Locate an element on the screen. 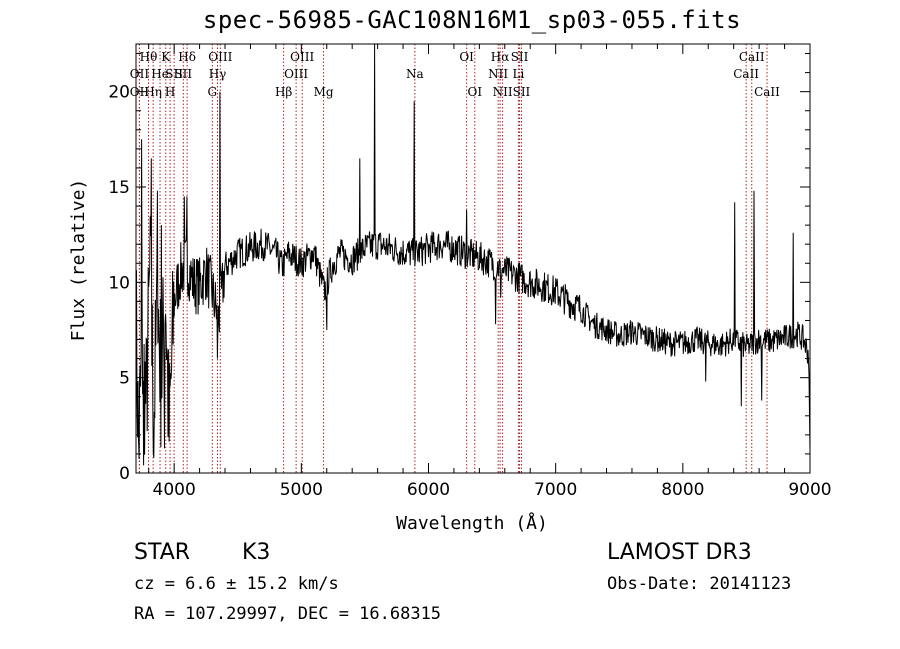 Image resolution: width=900 pixels, height=649 pixels. y-tick-label: 15 is located at coordinates (119, 188).